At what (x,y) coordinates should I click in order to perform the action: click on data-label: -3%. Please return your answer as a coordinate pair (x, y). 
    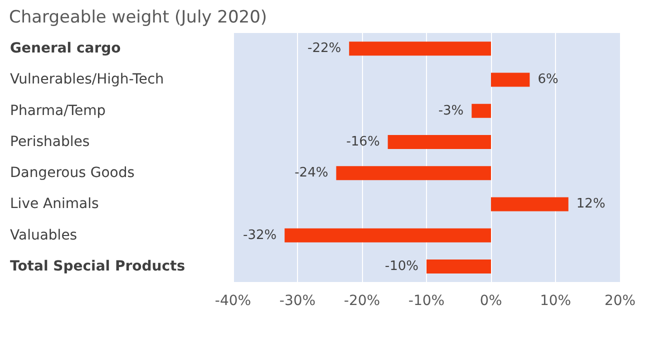
    Looking at the image, I should click on (451, 110).